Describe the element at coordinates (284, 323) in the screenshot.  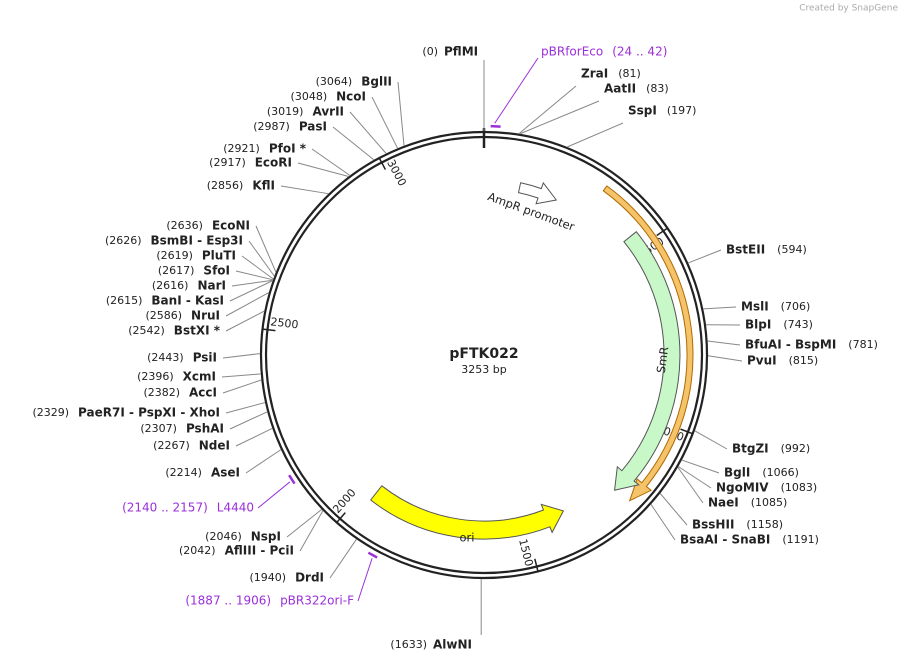
I see `ring-label: 2500` at that location.